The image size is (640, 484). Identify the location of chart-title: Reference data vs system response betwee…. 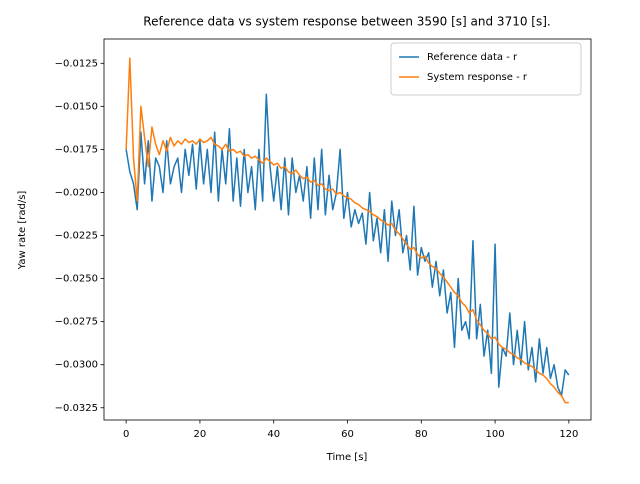
(346, 22).